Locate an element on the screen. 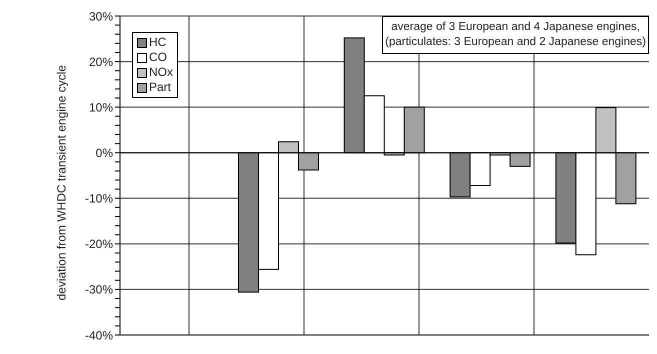 The image size is (657, 354). y-tick-label: -30% is located at coordinates (99, 289).